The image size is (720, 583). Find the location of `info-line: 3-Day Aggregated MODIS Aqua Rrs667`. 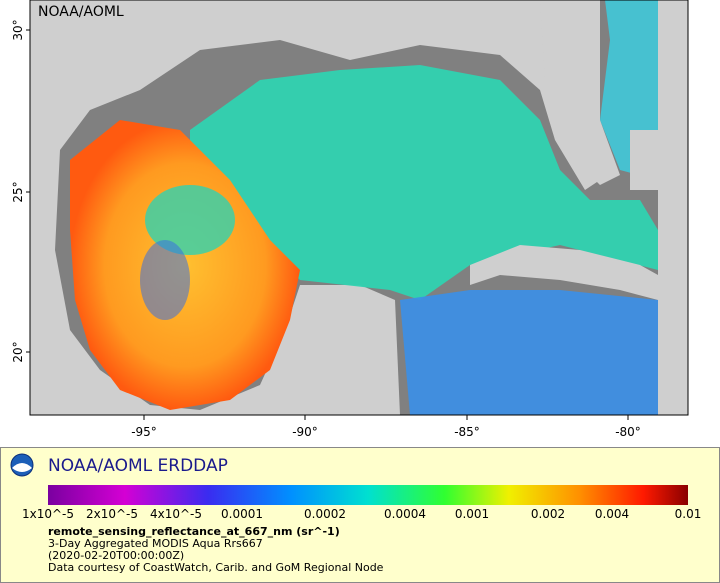

info-line: 3-Day Aggregated MODIS Aqua Rrs667 is located at coordinates (155, 543).